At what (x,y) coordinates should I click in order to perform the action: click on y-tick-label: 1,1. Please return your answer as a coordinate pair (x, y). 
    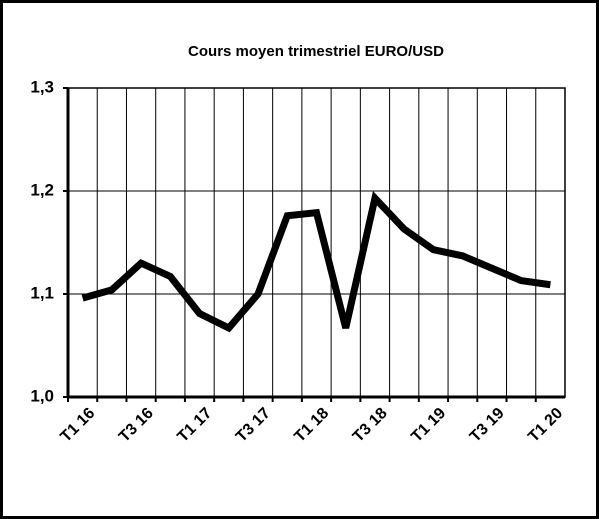
    Looking at the image, I should click on (42, 292).